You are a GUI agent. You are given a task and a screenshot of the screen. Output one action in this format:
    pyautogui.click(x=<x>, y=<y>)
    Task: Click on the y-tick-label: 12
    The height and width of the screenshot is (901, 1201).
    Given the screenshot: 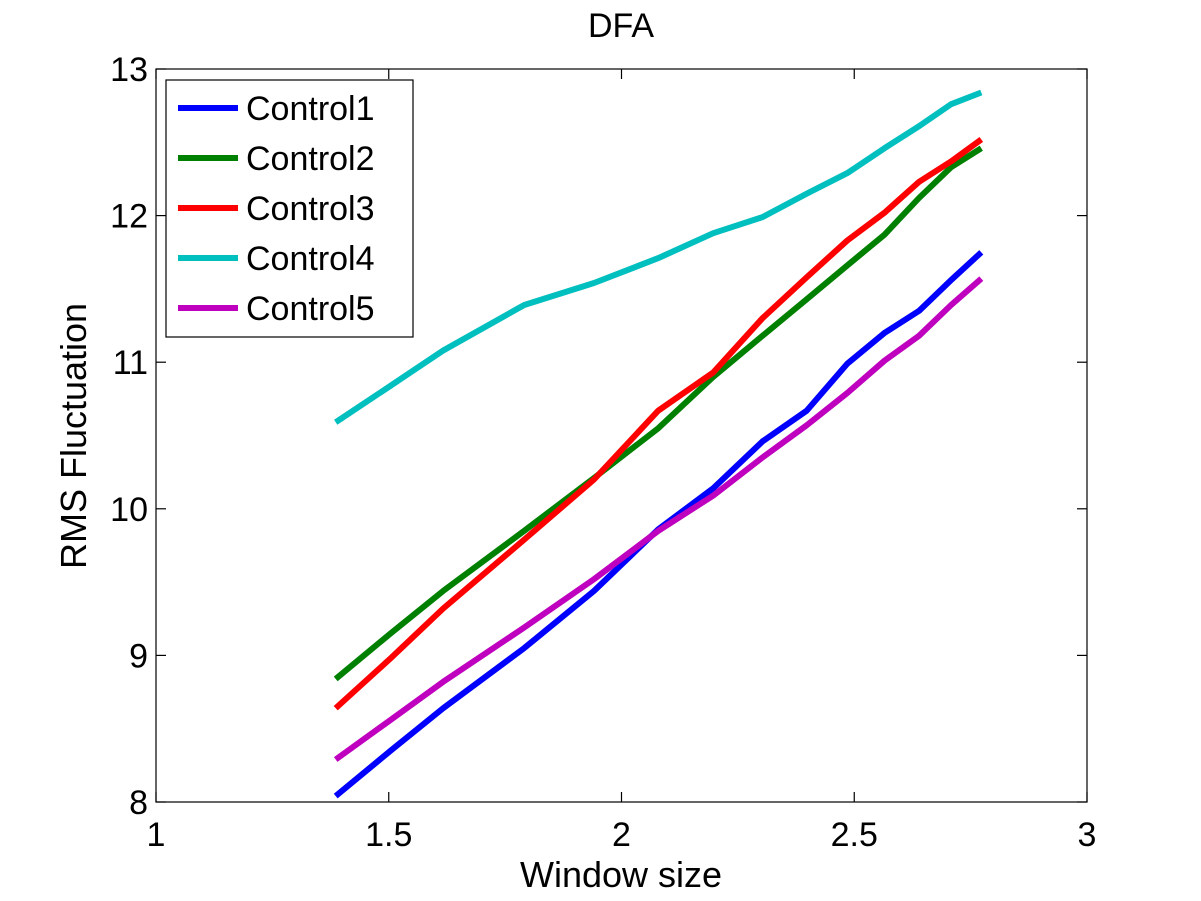 What is the action you would take?
    pyautogui.click(x=129, y=217)
    